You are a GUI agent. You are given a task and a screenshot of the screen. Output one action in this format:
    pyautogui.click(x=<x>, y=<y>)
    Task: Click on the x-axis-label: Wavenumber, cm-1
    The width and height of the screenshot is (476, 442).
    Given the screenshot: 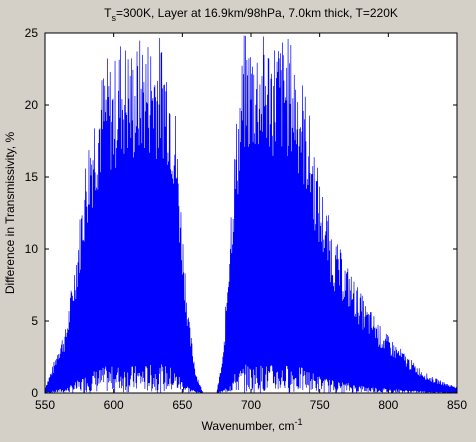 What is the action you would take?
    pyautogui.click(x=252, y=425)
    